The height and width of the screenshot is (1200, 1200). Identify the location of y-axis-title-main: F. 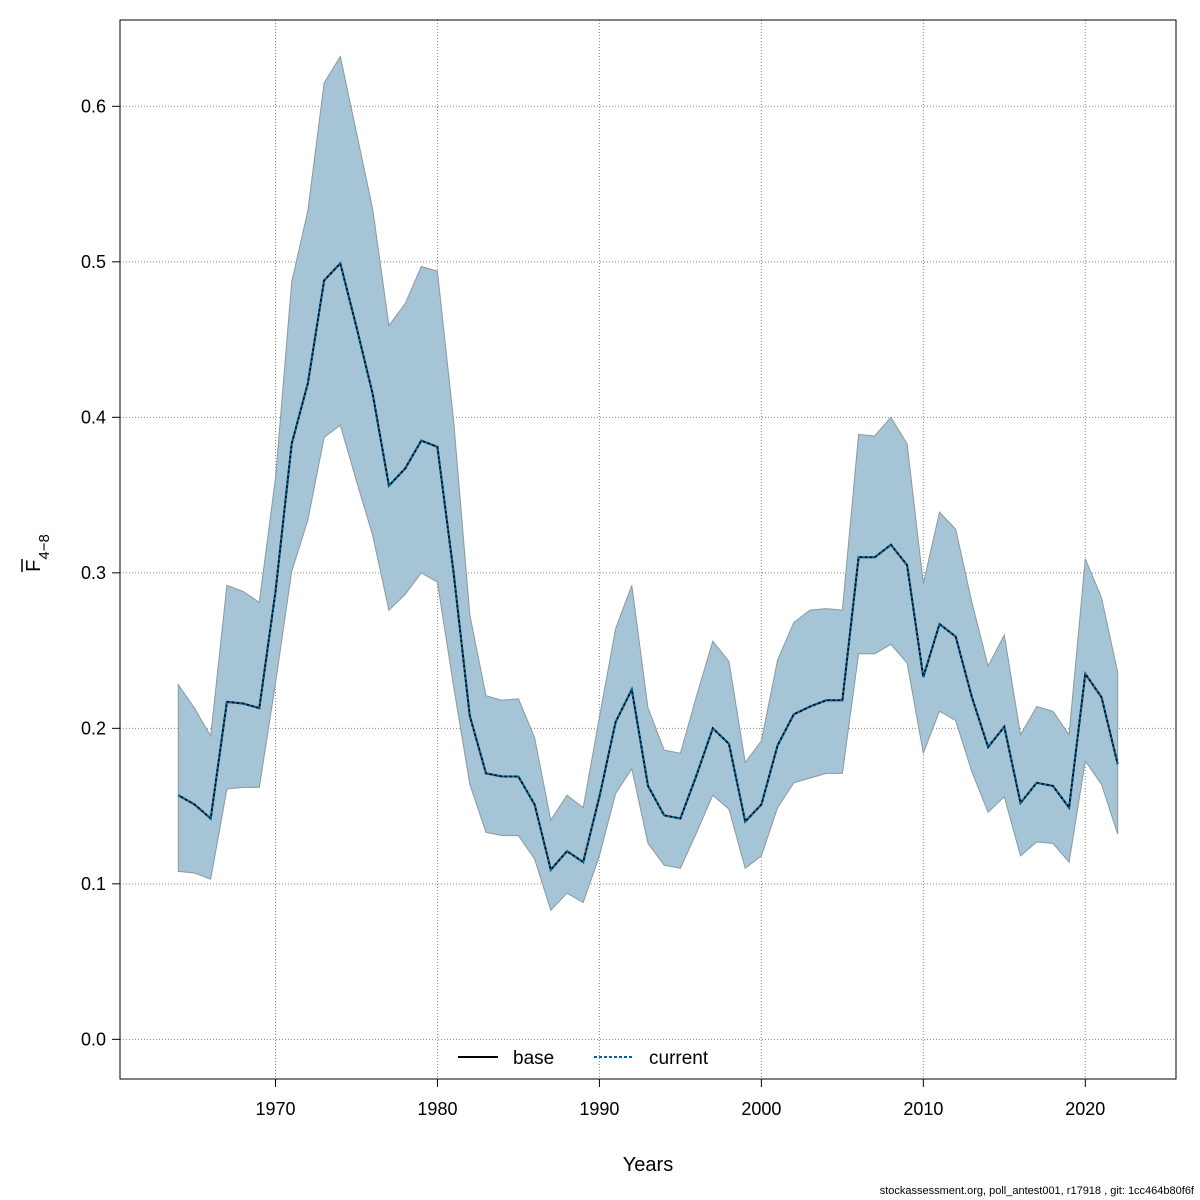
(34, 566).